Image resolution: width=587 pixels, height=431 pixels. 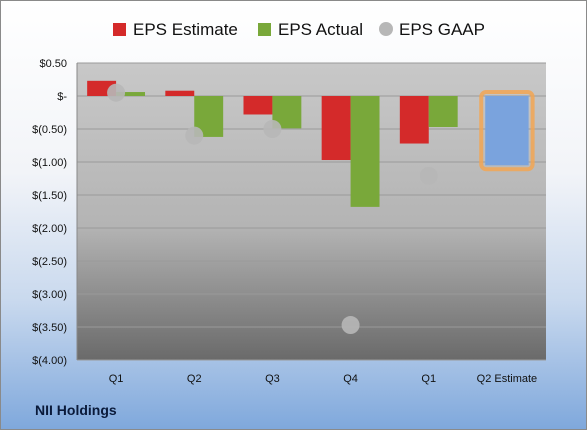 I want to click on company-name: NII Holdings, so click(x=76, y=410).